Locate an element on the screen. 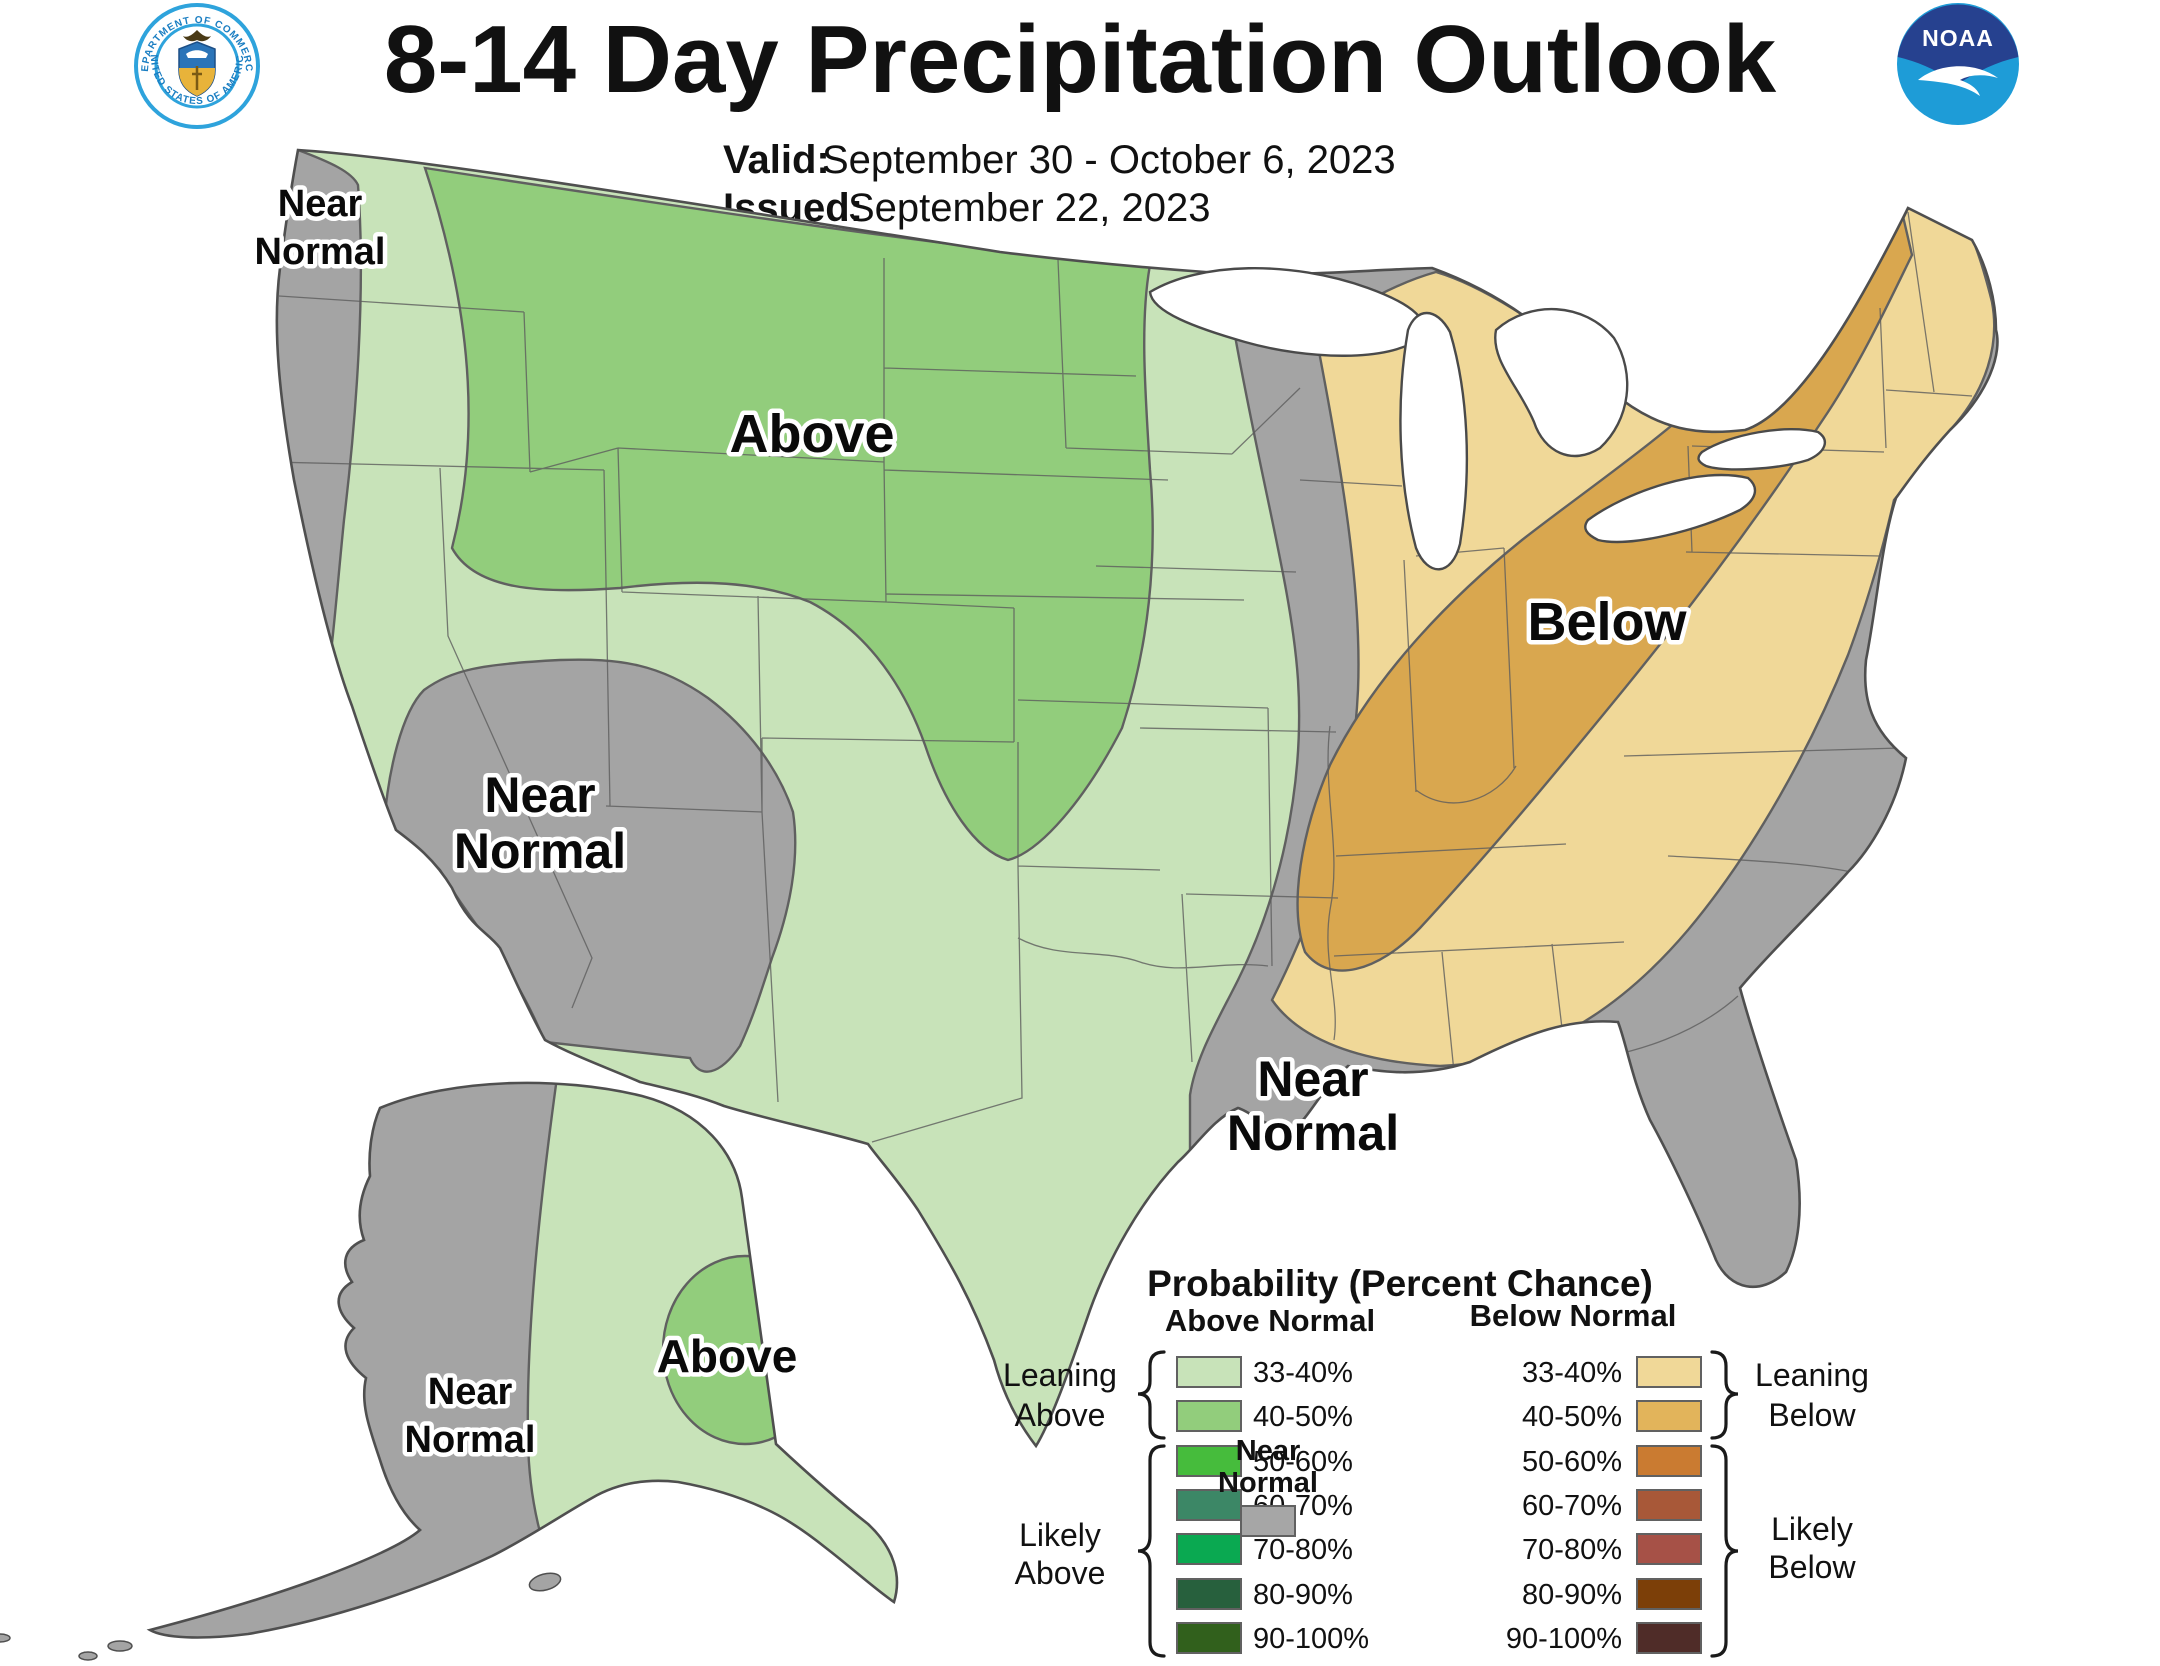 This screenshot has width=2160, height=1666. kodiak-island is located at coordinates (545, 1582).